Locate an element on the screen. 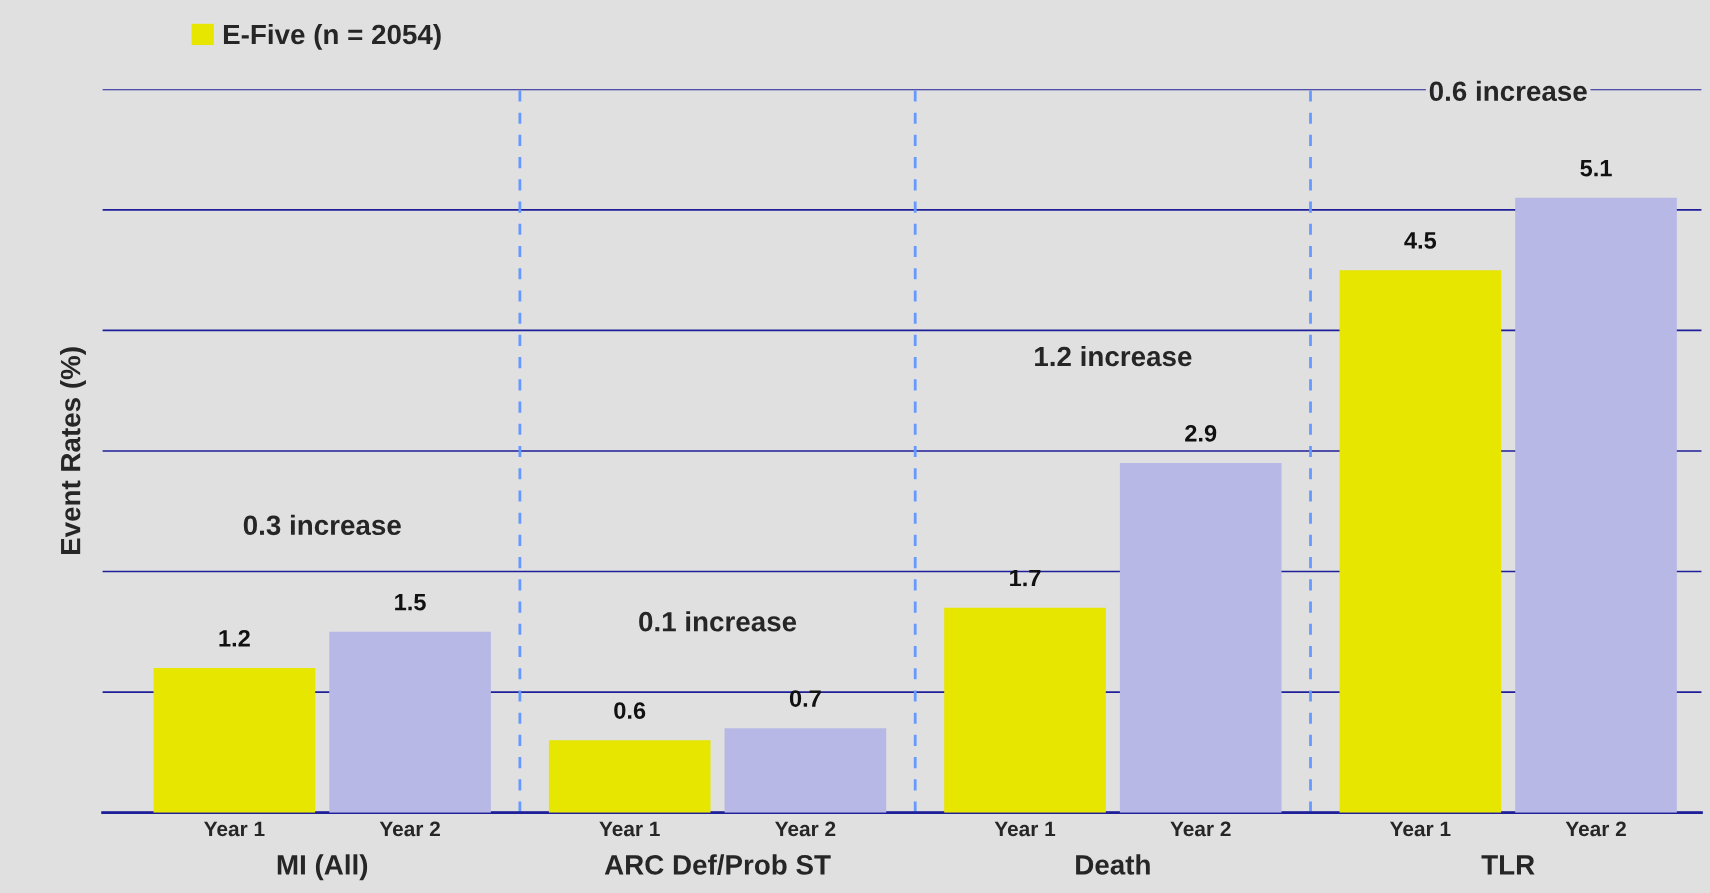 The width and height of the screenshot is (1710, 893). text: ARC Def/Prob ST is located at coordinates (717, 864).